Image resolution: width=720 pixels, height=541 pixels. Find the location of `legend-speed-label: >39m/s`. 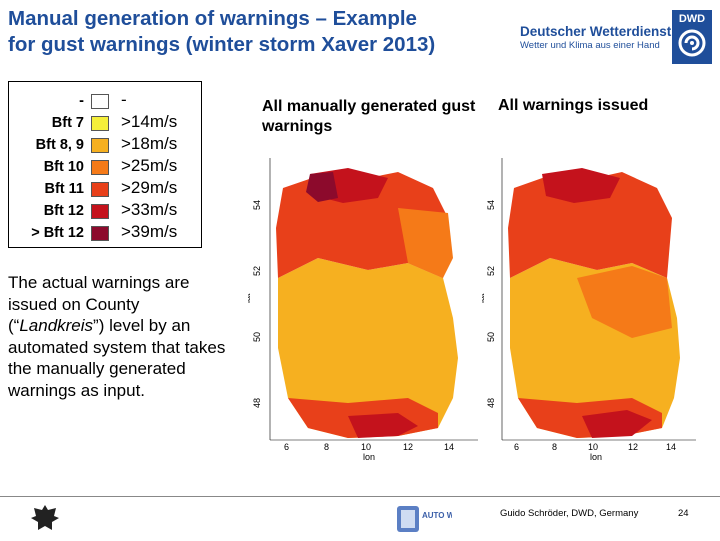

legend-speed-label: >39m/s is located at coordinates (149, 231).